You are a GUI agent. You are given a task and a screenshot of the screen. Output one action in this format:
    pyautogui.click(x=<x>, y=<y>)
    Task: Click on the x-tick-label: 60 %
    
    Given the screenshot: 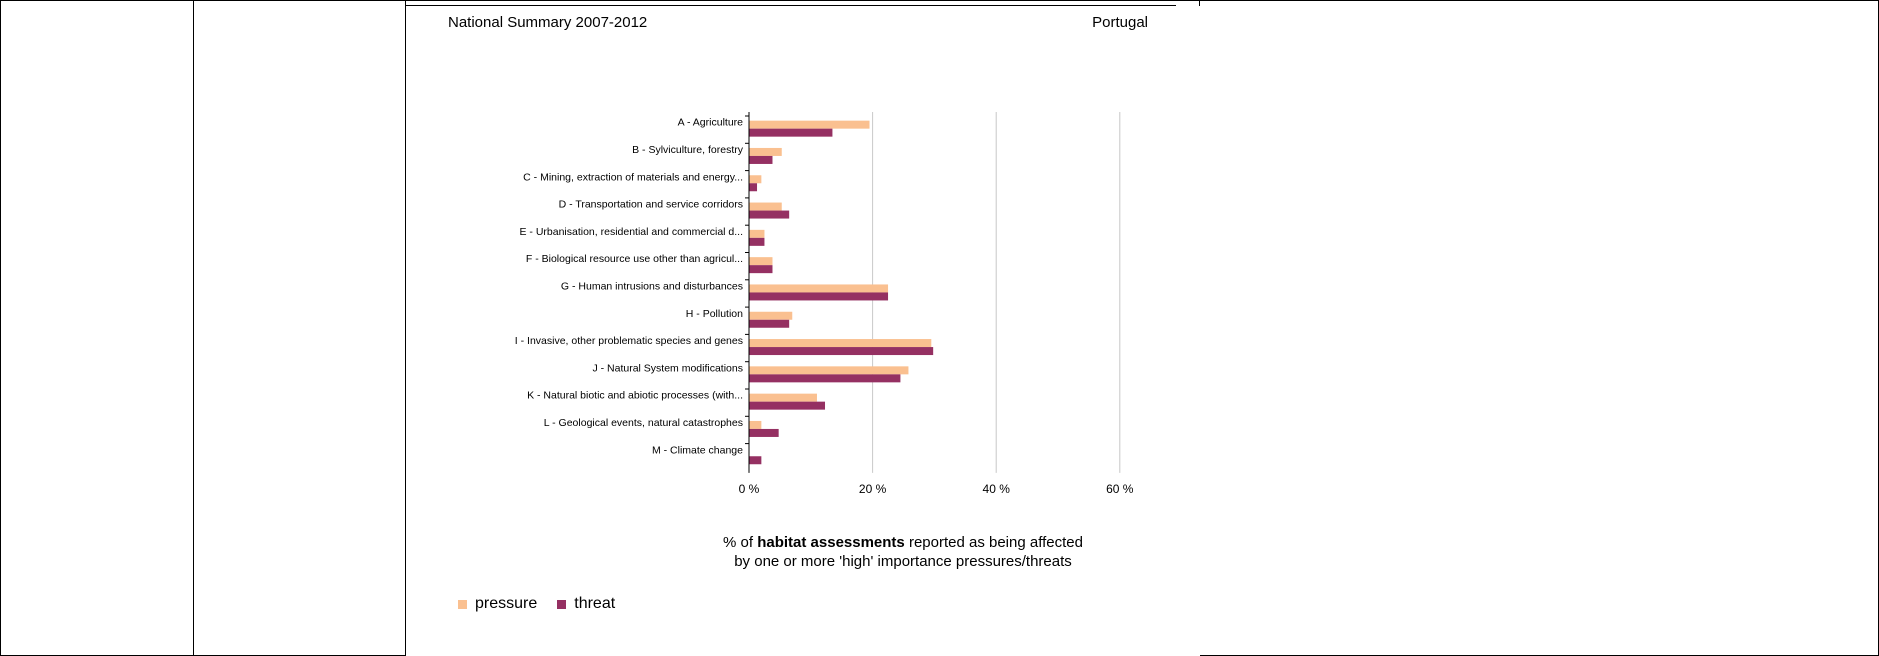 What is the action you would take?
    pyautogui.click(x=1120, y=489)
    